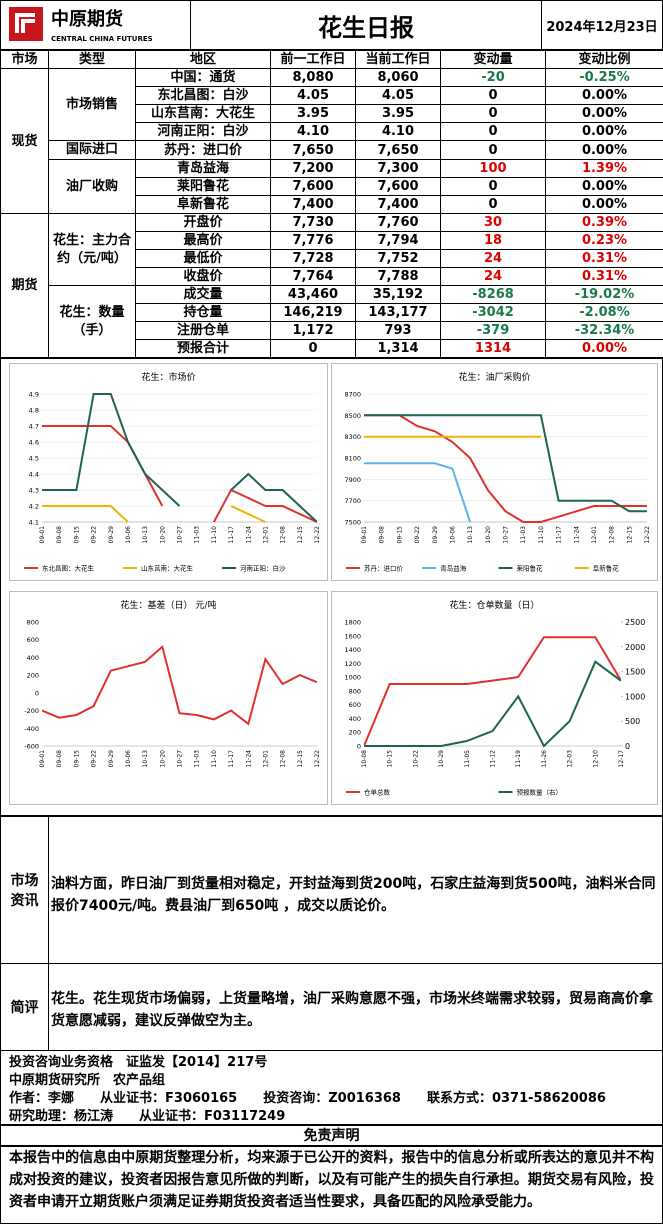 The image size is (663, 1225). What do you see at coordinates (398, 204) in the screenshot?
I see `value-cell: 7,400` at bounding box center [398, 204].